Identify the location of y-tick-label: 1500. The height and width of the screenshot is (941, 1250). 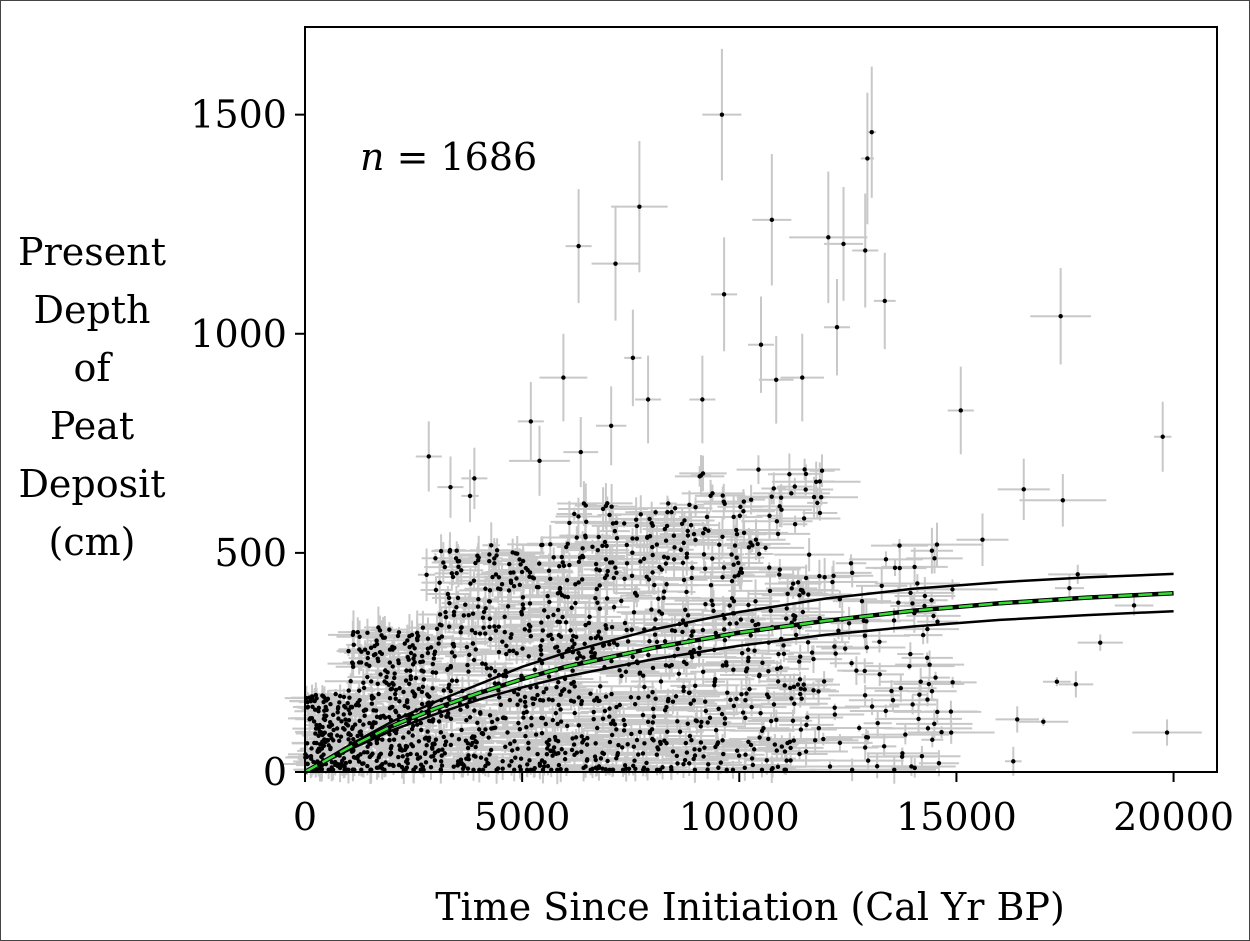
(238, 115).